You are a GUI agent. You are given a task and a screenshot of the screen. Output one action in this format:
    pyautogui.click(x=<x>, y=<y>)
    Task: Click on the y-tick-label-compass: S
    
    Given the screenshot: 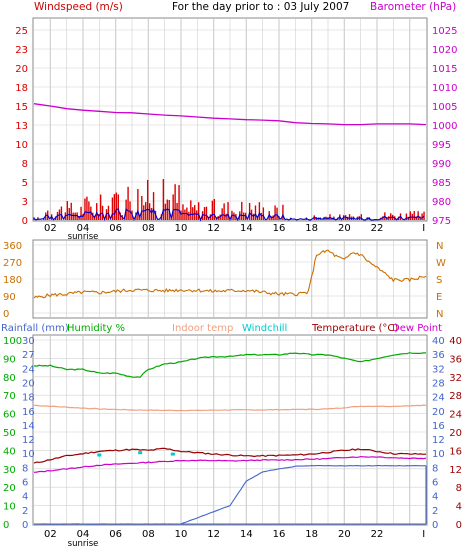 What is the action you would take?
    pyautogui.click(x=439, y=280)
    